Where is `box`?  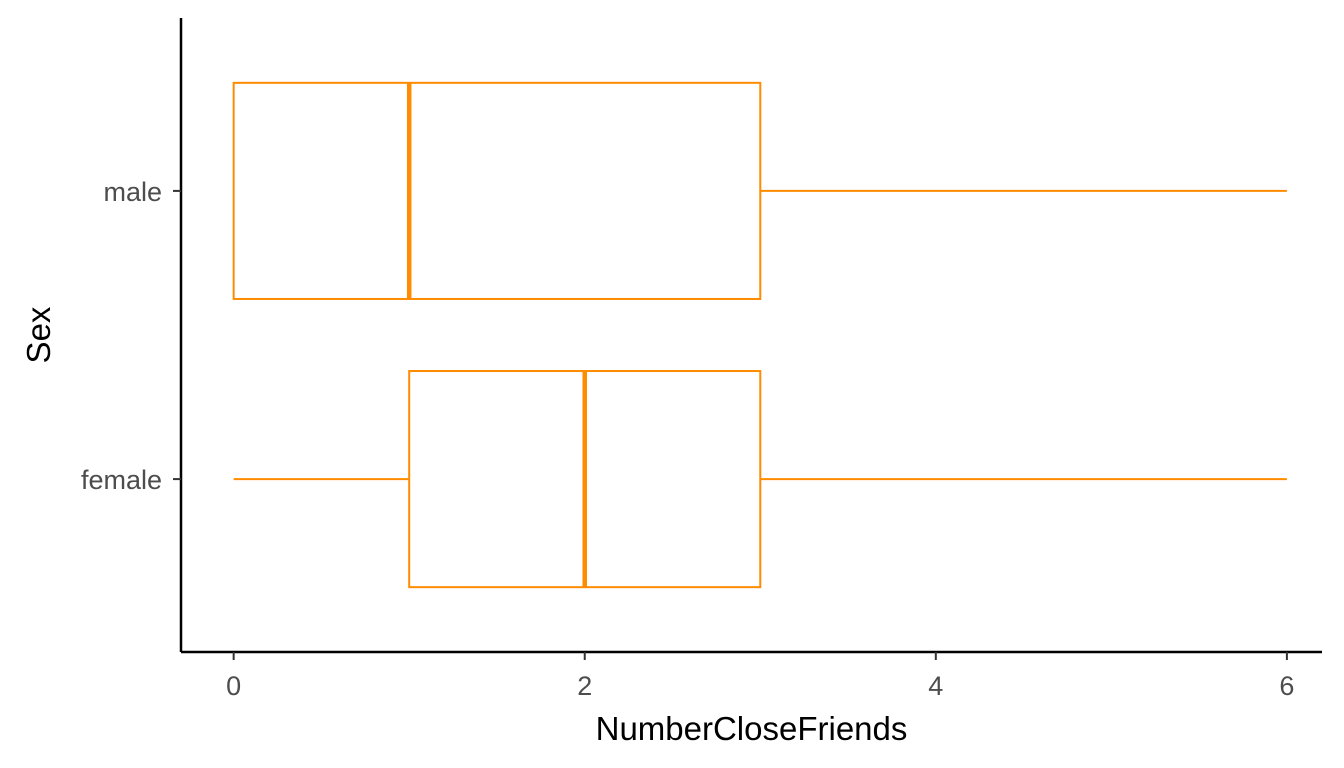 box is located at coordinates (497, 190).